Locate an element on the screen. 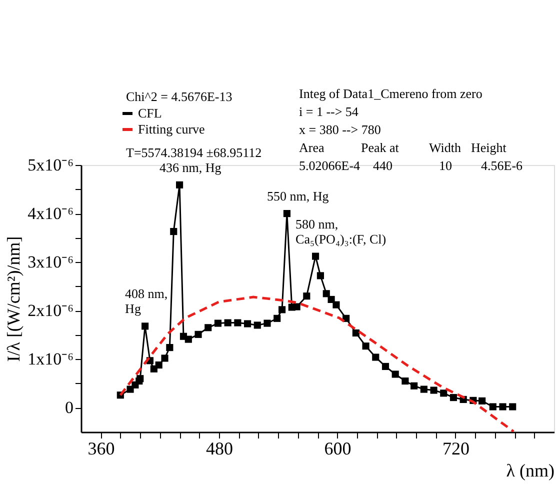 This screenshot has width=559, height=485. annotation: 5.02066E-4 is located at coordinates (330, 165).